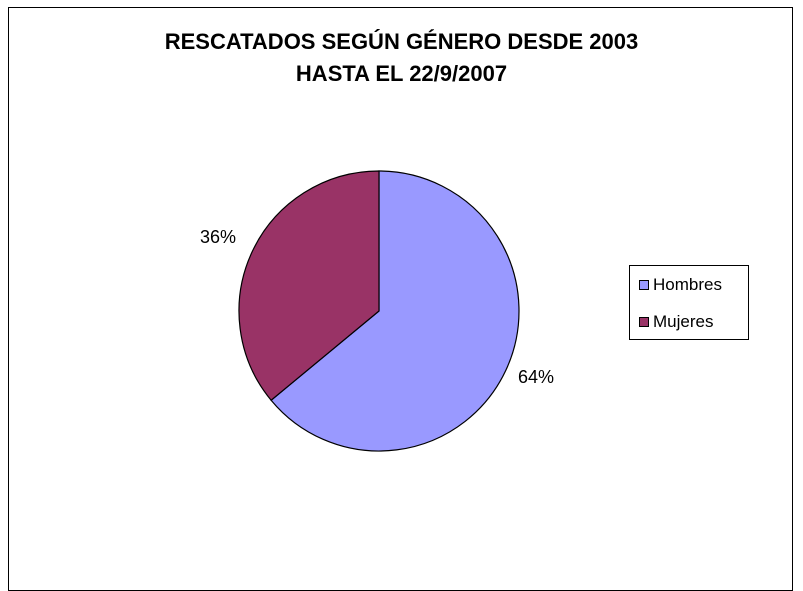  What do you see at coordinates (687, 284) in the screenshot?
I see `legend-label-hombres: Hombres` at bounding box center [687, 284].